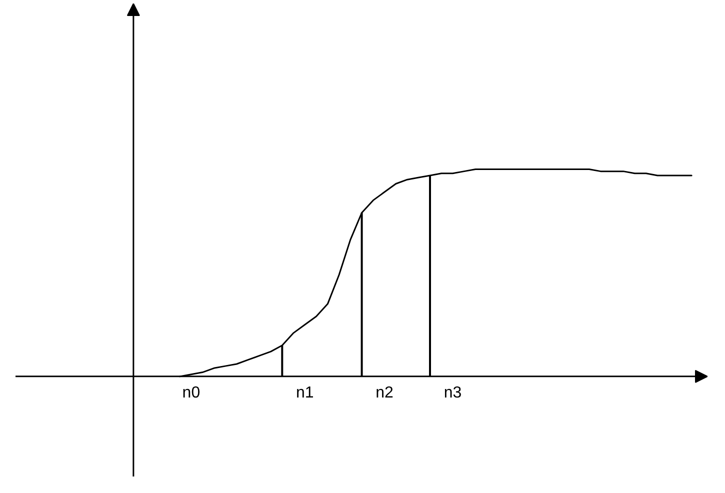  Describe the element at coordinates (385, 393) in the screenshot. I see `x-tick-label: n2` at that location.